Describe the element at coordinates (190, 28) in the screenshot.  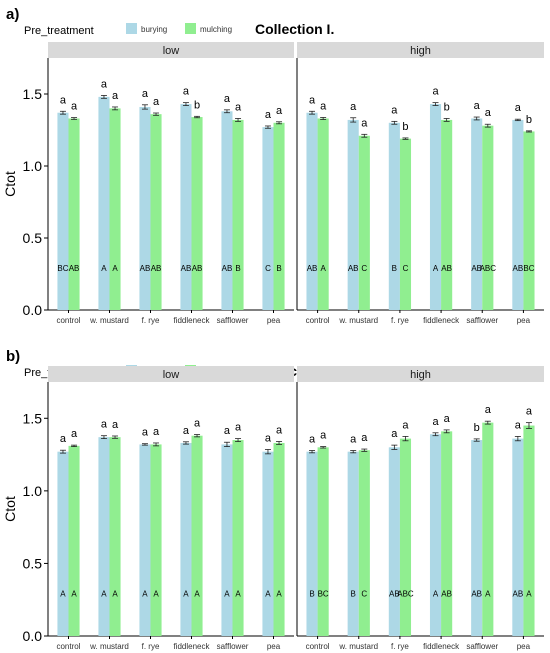
I see `legend-swatch-mulching` at that location.